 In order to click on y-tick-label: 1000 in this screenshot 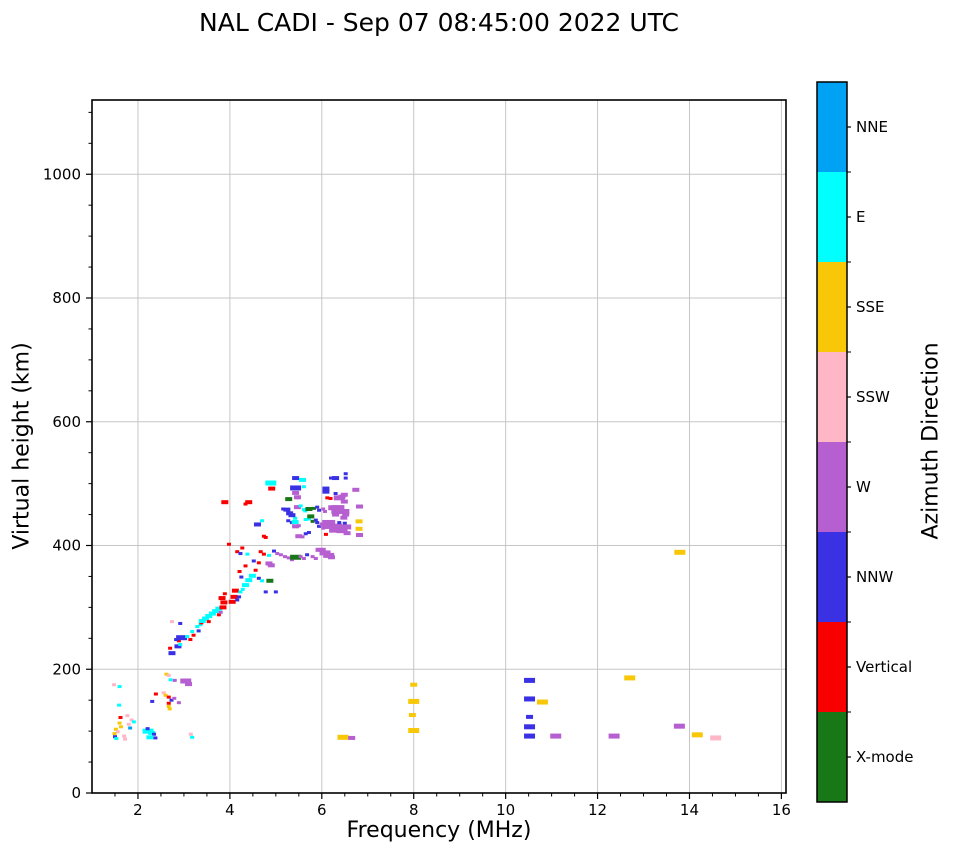, I will do `click(62, 174)`.